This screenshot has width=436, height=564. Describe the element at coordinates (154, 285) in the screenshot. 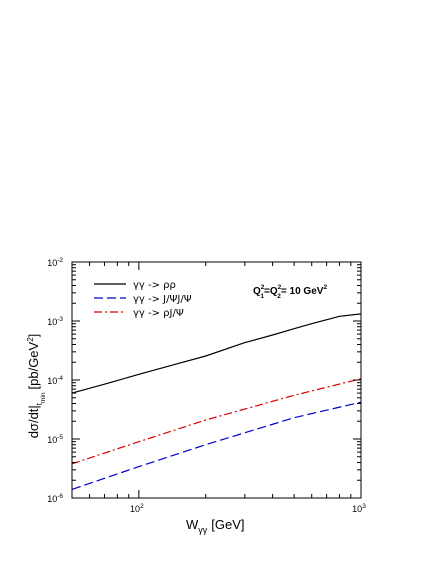

I see `legend-label-0: γγ -> ρρ` at that location.